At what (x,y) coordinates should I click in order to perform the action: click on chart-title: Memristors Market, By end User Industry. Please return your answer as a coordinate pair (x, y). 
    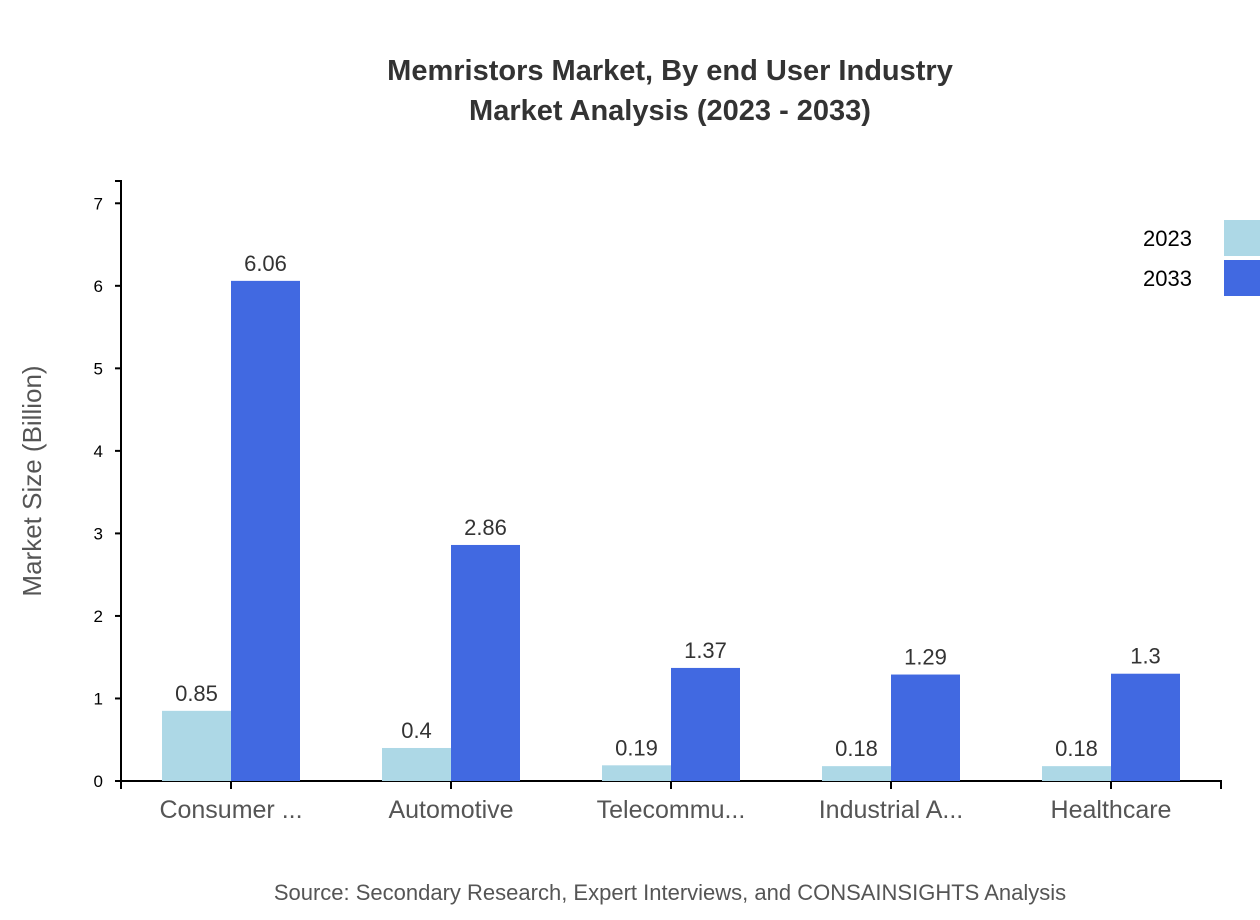
    Looking at the image, I should click on (670, 71).